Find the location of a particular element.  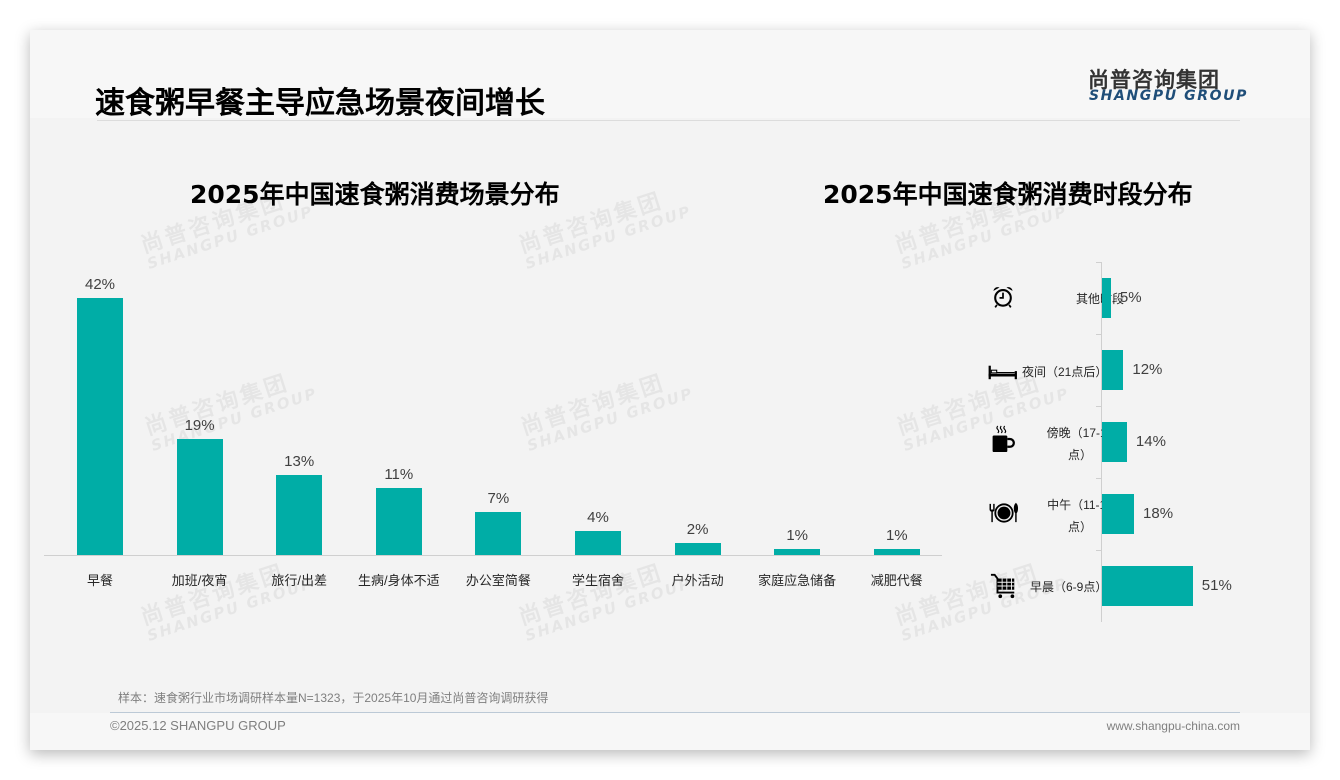

category-label: 减肥代餐 is located at coordinates (896, 580).